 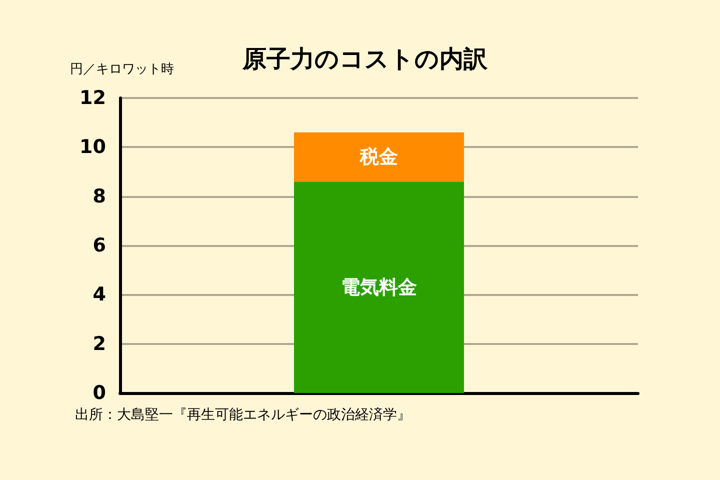 What do you see at coordinates (99, 295) in the screenshot?
I see `y-tick-label: 4` at bounding box center [99, 295].